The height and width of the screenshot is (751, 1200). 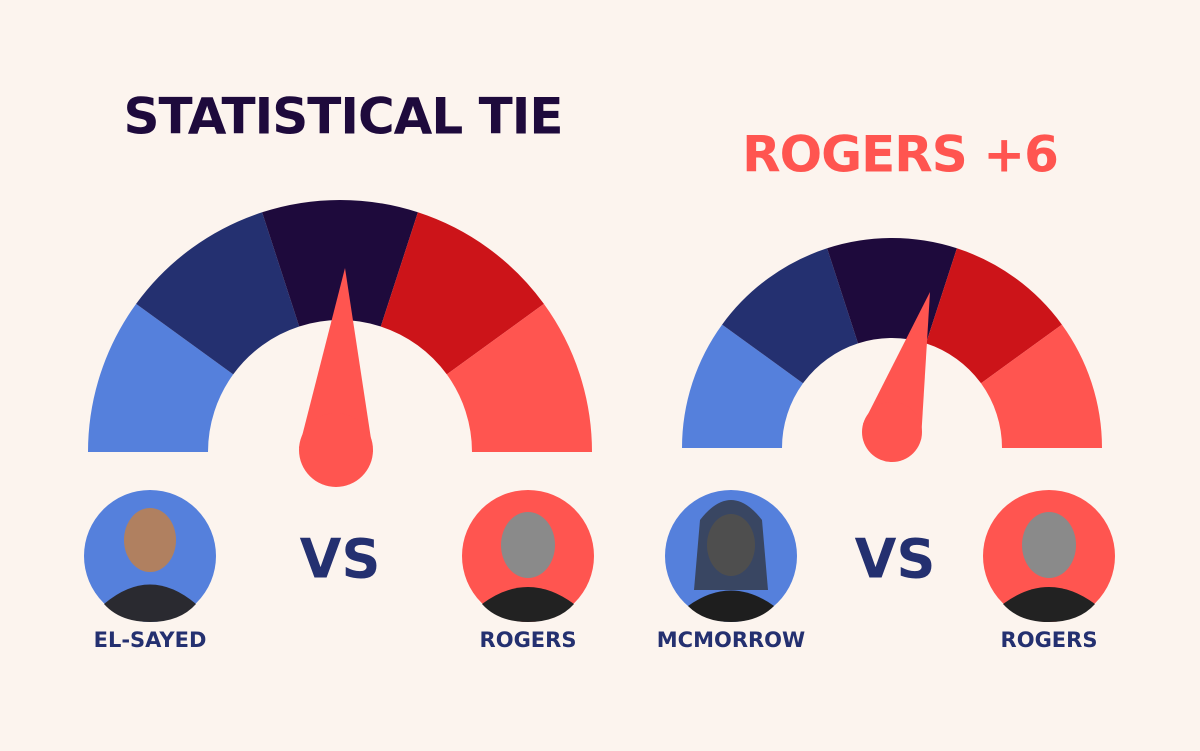 What do you see at coordinates (150, 640) in the screenshot?
I see `candidate-name: EL-SAYED` at bounding box center [150, 640].